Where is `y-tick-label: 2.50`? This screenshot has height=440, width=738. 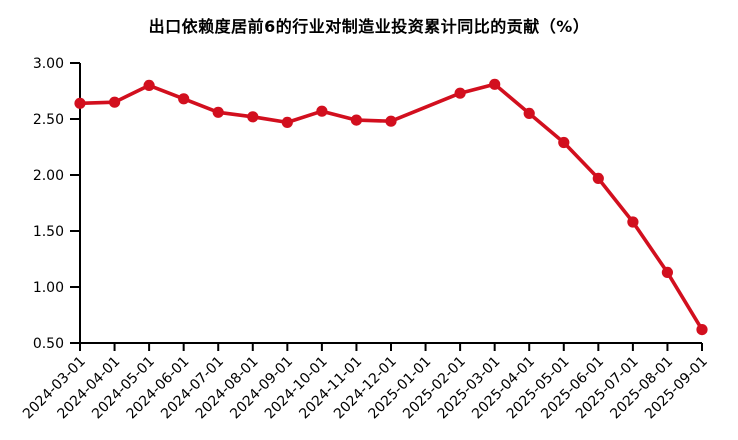 y-tick-label: 2.50 is located at coordinates (48, 120).